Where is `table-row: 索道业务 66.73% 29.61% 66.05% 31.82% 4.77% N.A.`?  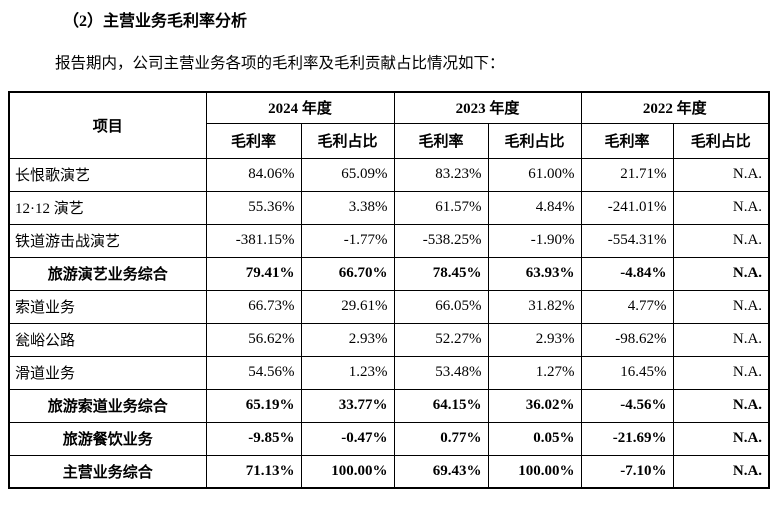
table-row: 索道业务 66.73% 29.61% 66.05% 31.82% 4.77% N.A. is located at coordinates (389, 306).